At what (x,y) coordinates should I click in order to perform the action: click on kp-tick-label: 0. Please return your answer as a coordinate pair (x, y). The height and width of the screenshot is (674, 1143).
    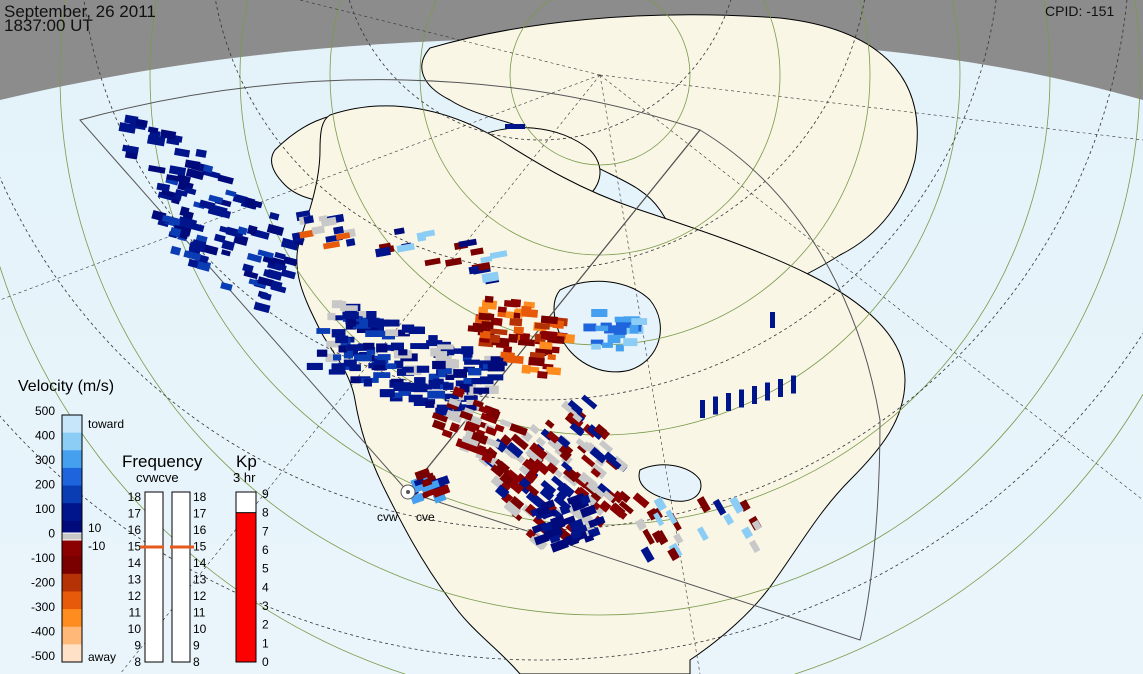
    Looking at the image, I should click on (265, 662).